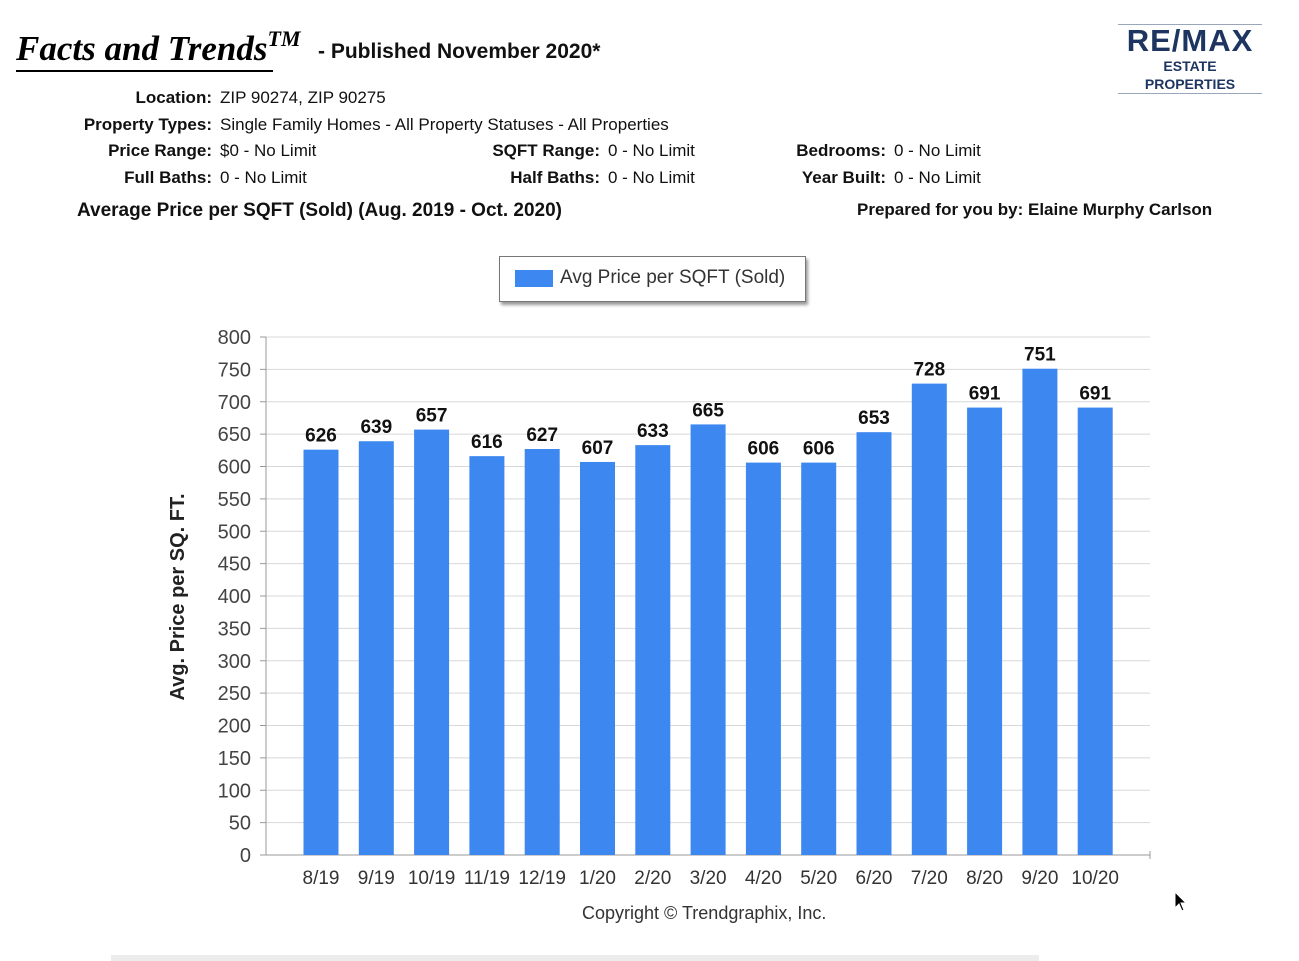 This screenshot has height=961, width=1299. What do you see at coordinates (234, 727) in the screenshot?
I see `y-tick-label: 200` at bounding box center [234, 727].